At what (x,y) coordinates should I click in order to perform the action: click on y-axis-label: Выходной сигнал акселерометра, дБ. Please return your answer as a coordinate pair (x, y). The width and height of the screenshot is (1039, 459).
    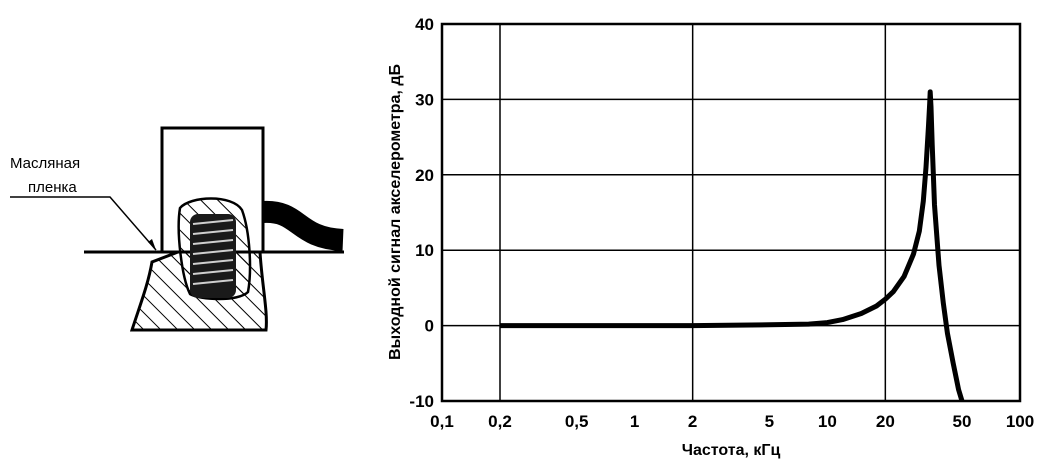
    Looking at the image, I should click on (395, 212).